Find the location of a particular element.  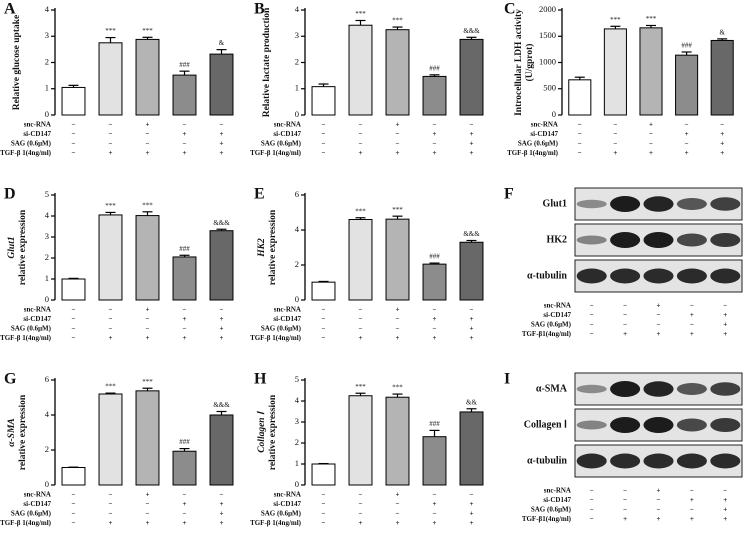

band-label: HK2 is located at coordinates (556, 239).